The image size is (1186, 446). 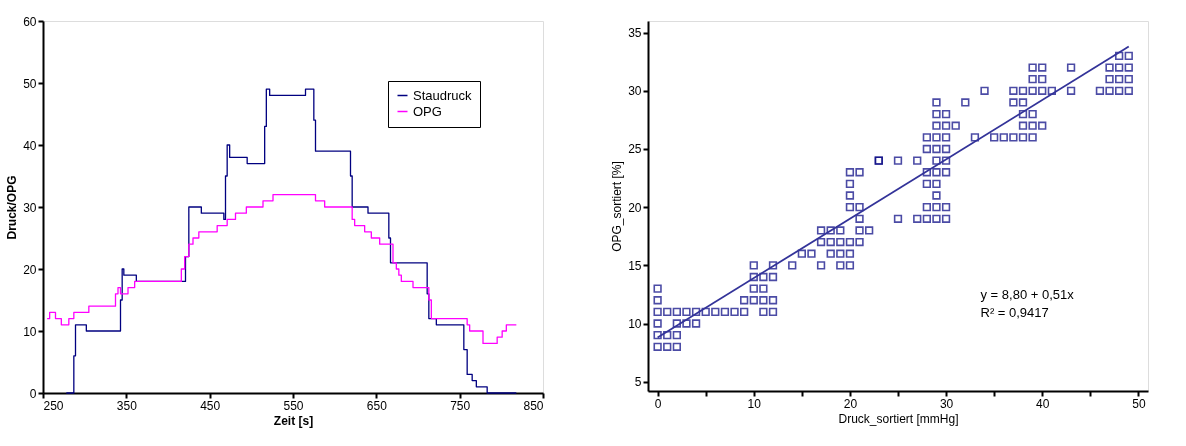 I want to click on annotation: y = 8,80 + 0,51x, so click(x=1027, y=294).